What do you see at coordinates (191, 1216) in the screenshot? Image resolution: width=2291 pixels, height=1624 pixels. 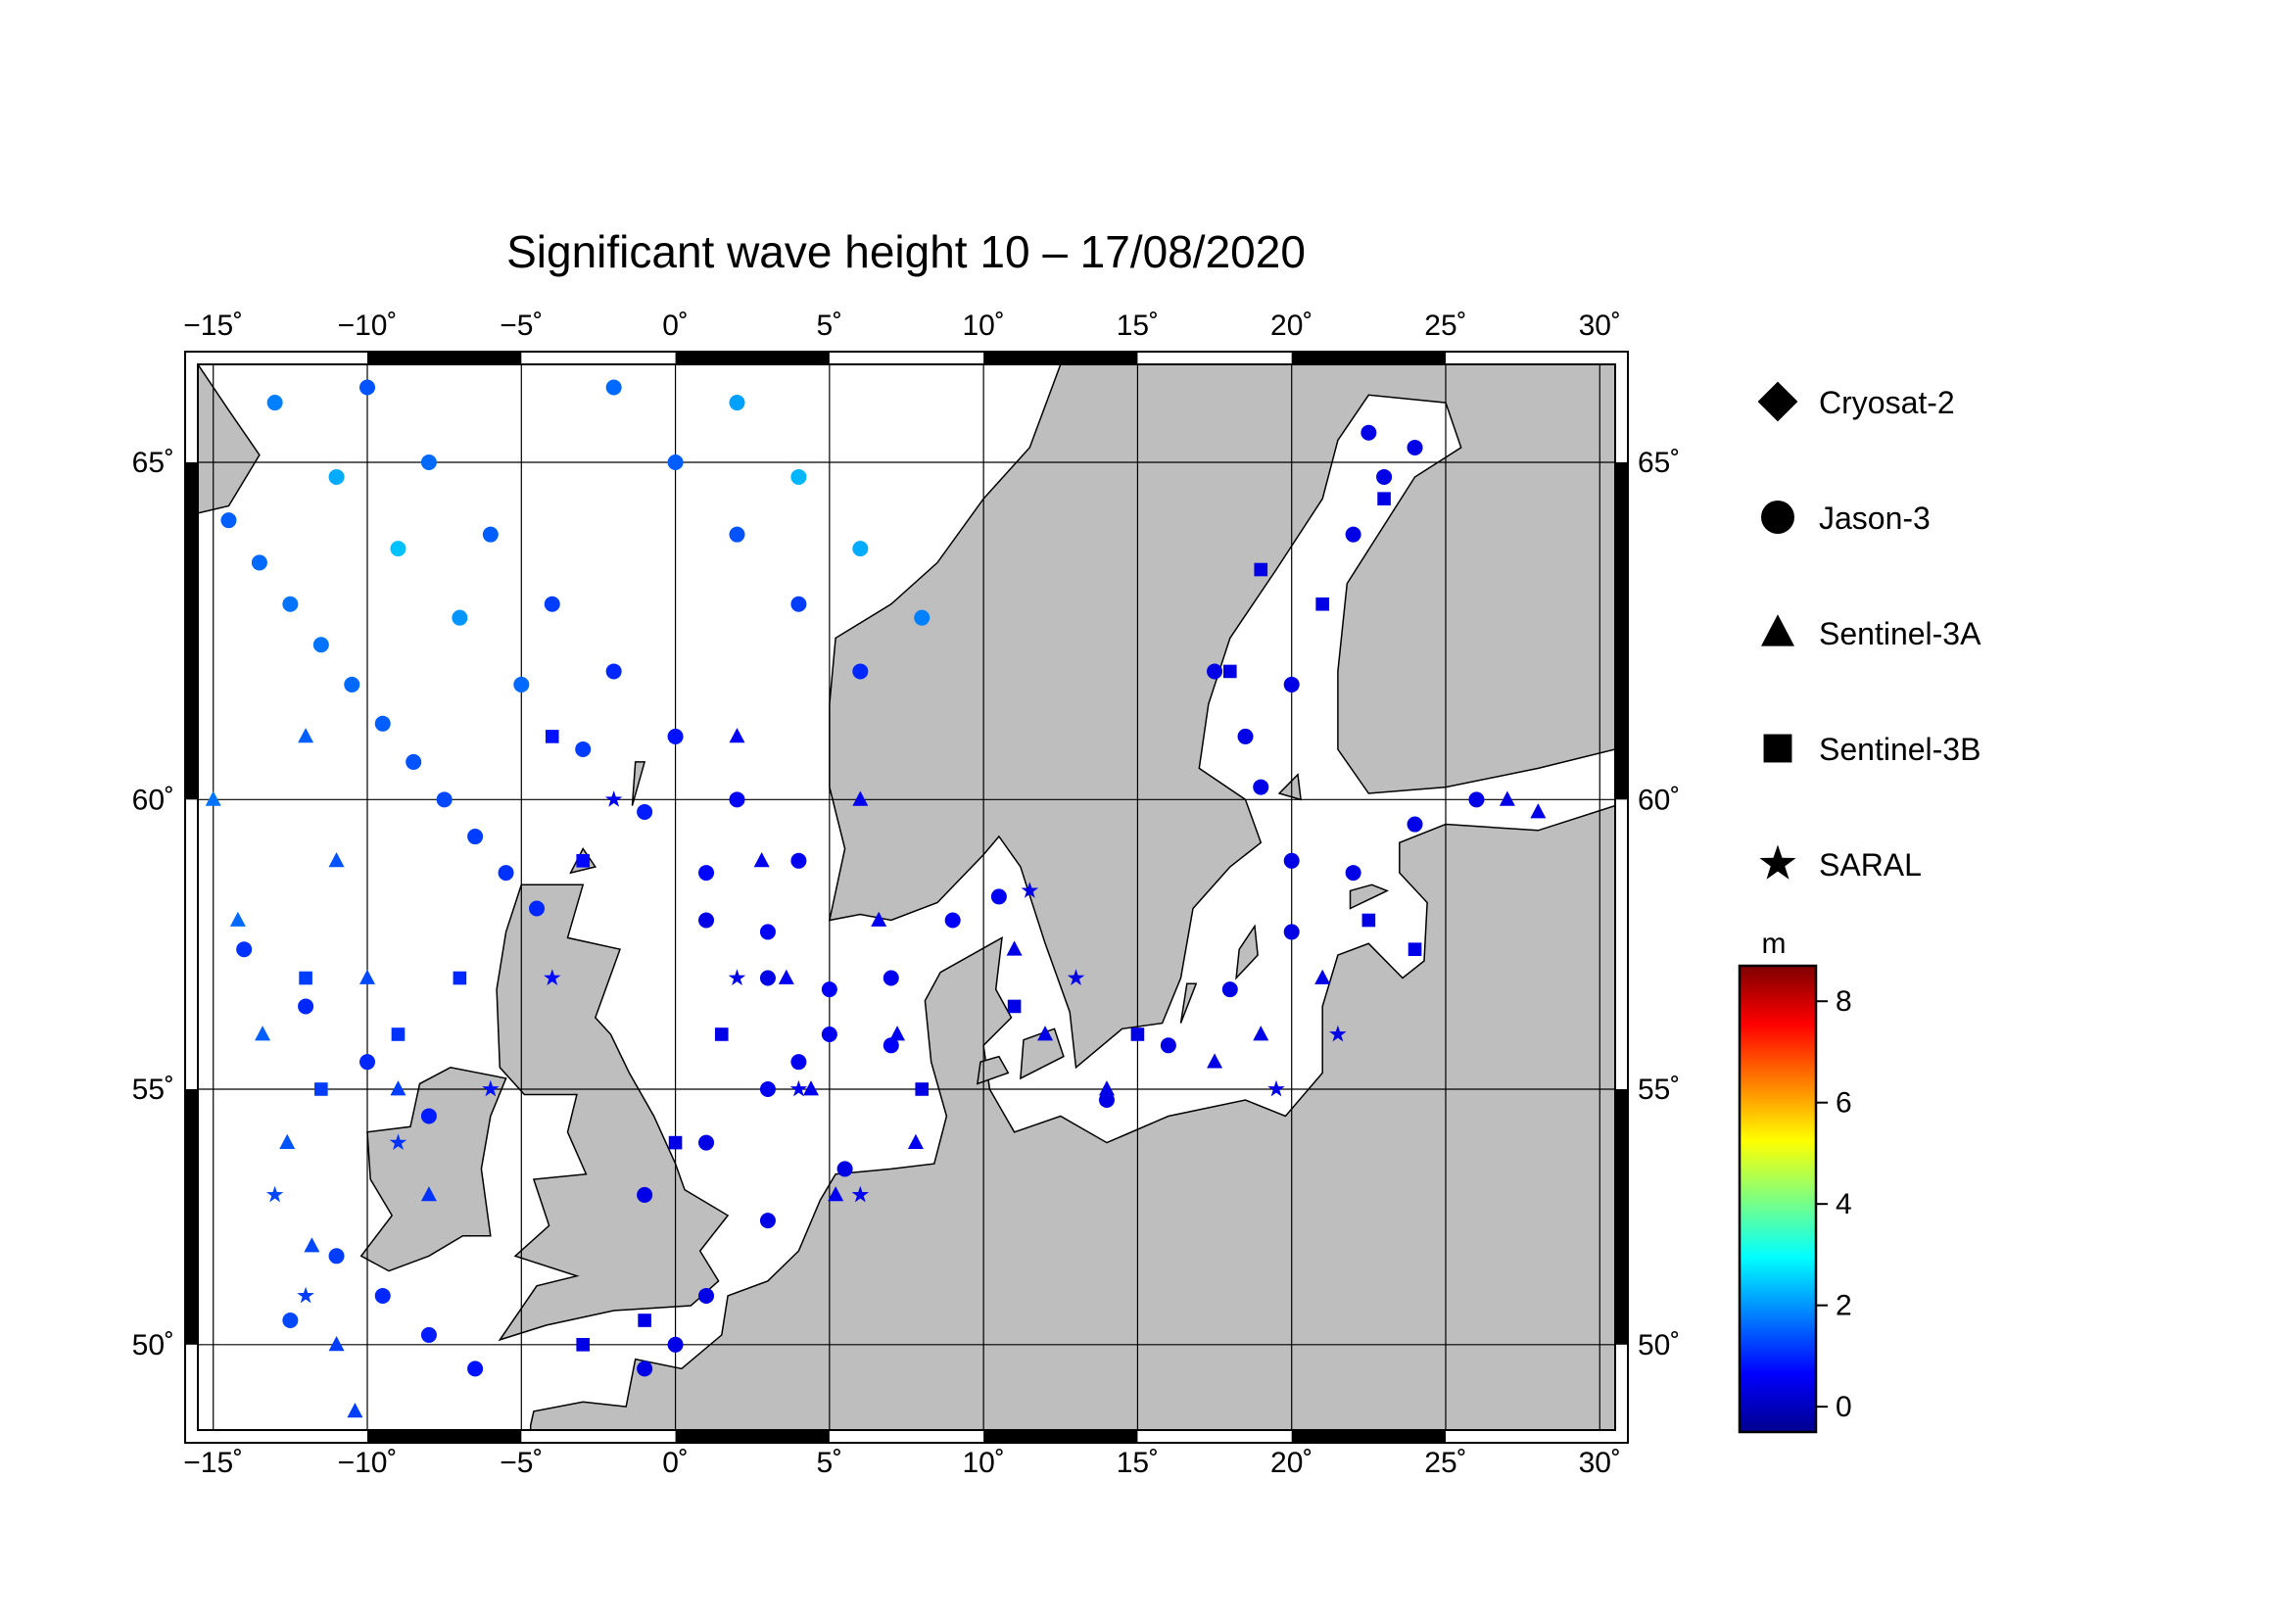 I see `frame-bar-left` at bounding box center [191, 1216].